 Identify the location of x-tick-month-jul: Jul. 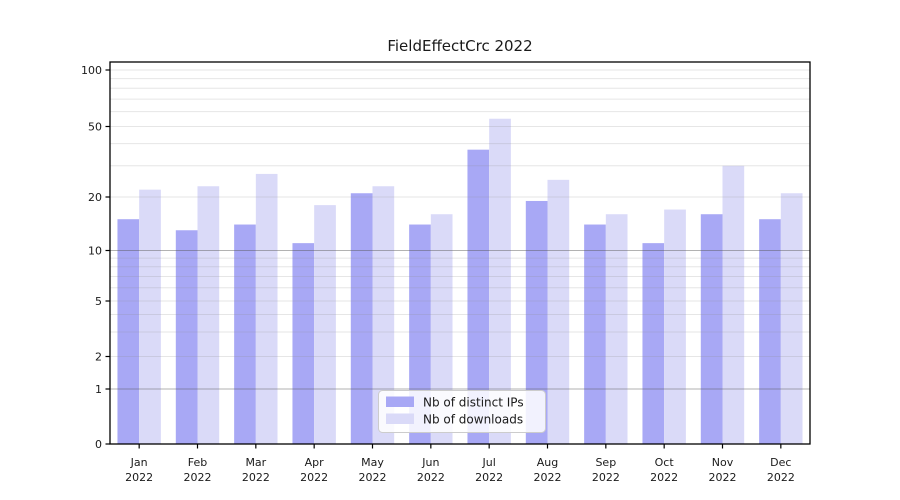
(489, 462).